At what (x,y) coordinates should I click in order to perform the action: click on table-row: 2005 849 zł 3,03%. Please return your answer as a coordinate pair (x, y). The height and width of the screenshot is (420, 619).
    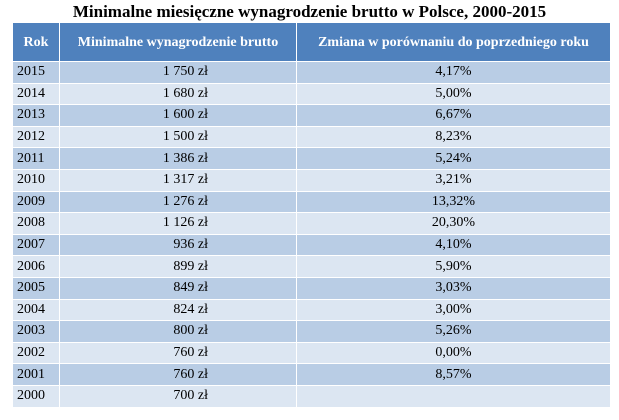
    Looking at the image, I should click on (311, 288).